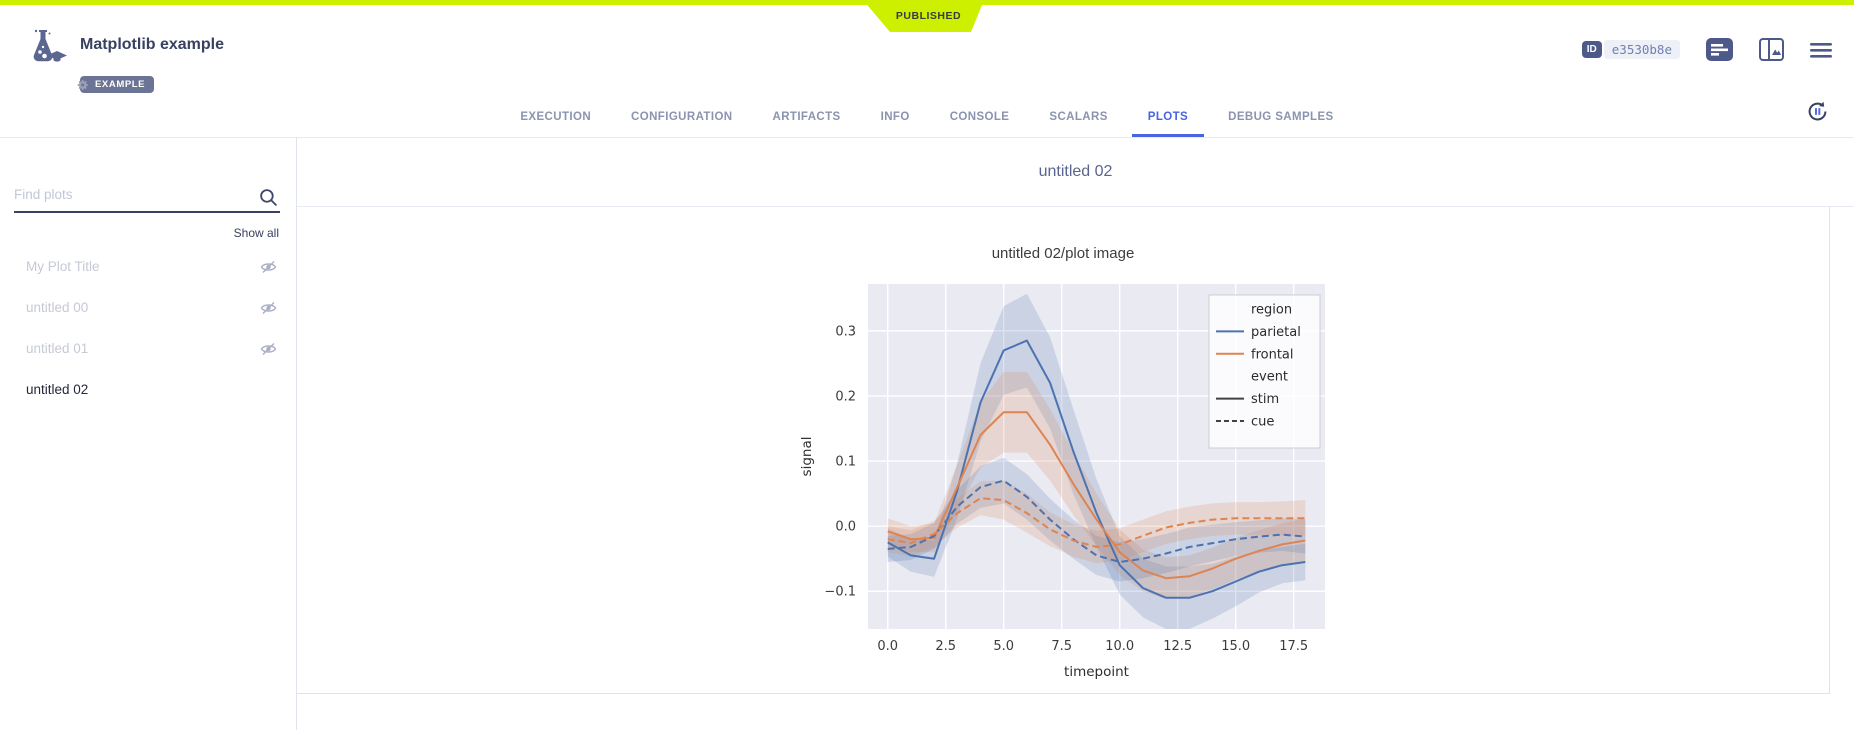 This screenshot has height=730, width=1854. What do you see at coordinates (1003, 646) in the screenshot?
I see `svg-text: 5.0` at bounding box center [1003, 646].